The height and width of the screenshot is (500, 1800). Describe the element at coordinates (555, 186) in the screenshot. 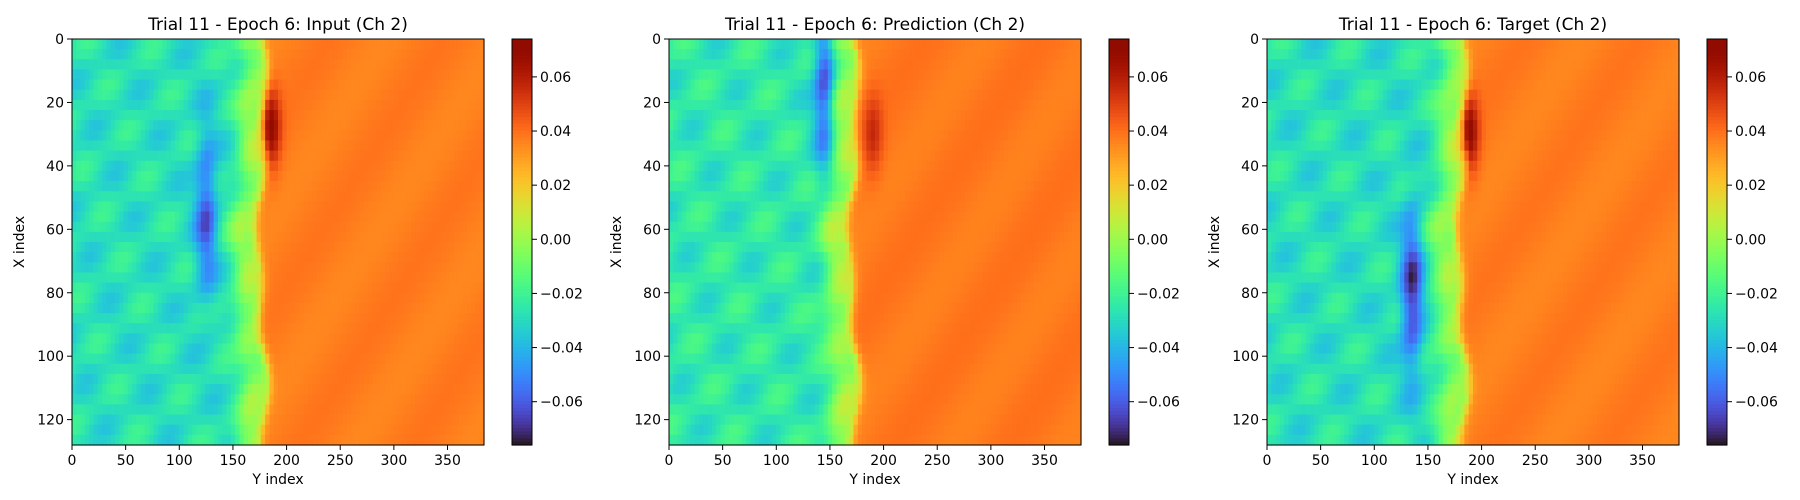

I see `colorbar-tick-label: 0.02` at that location.